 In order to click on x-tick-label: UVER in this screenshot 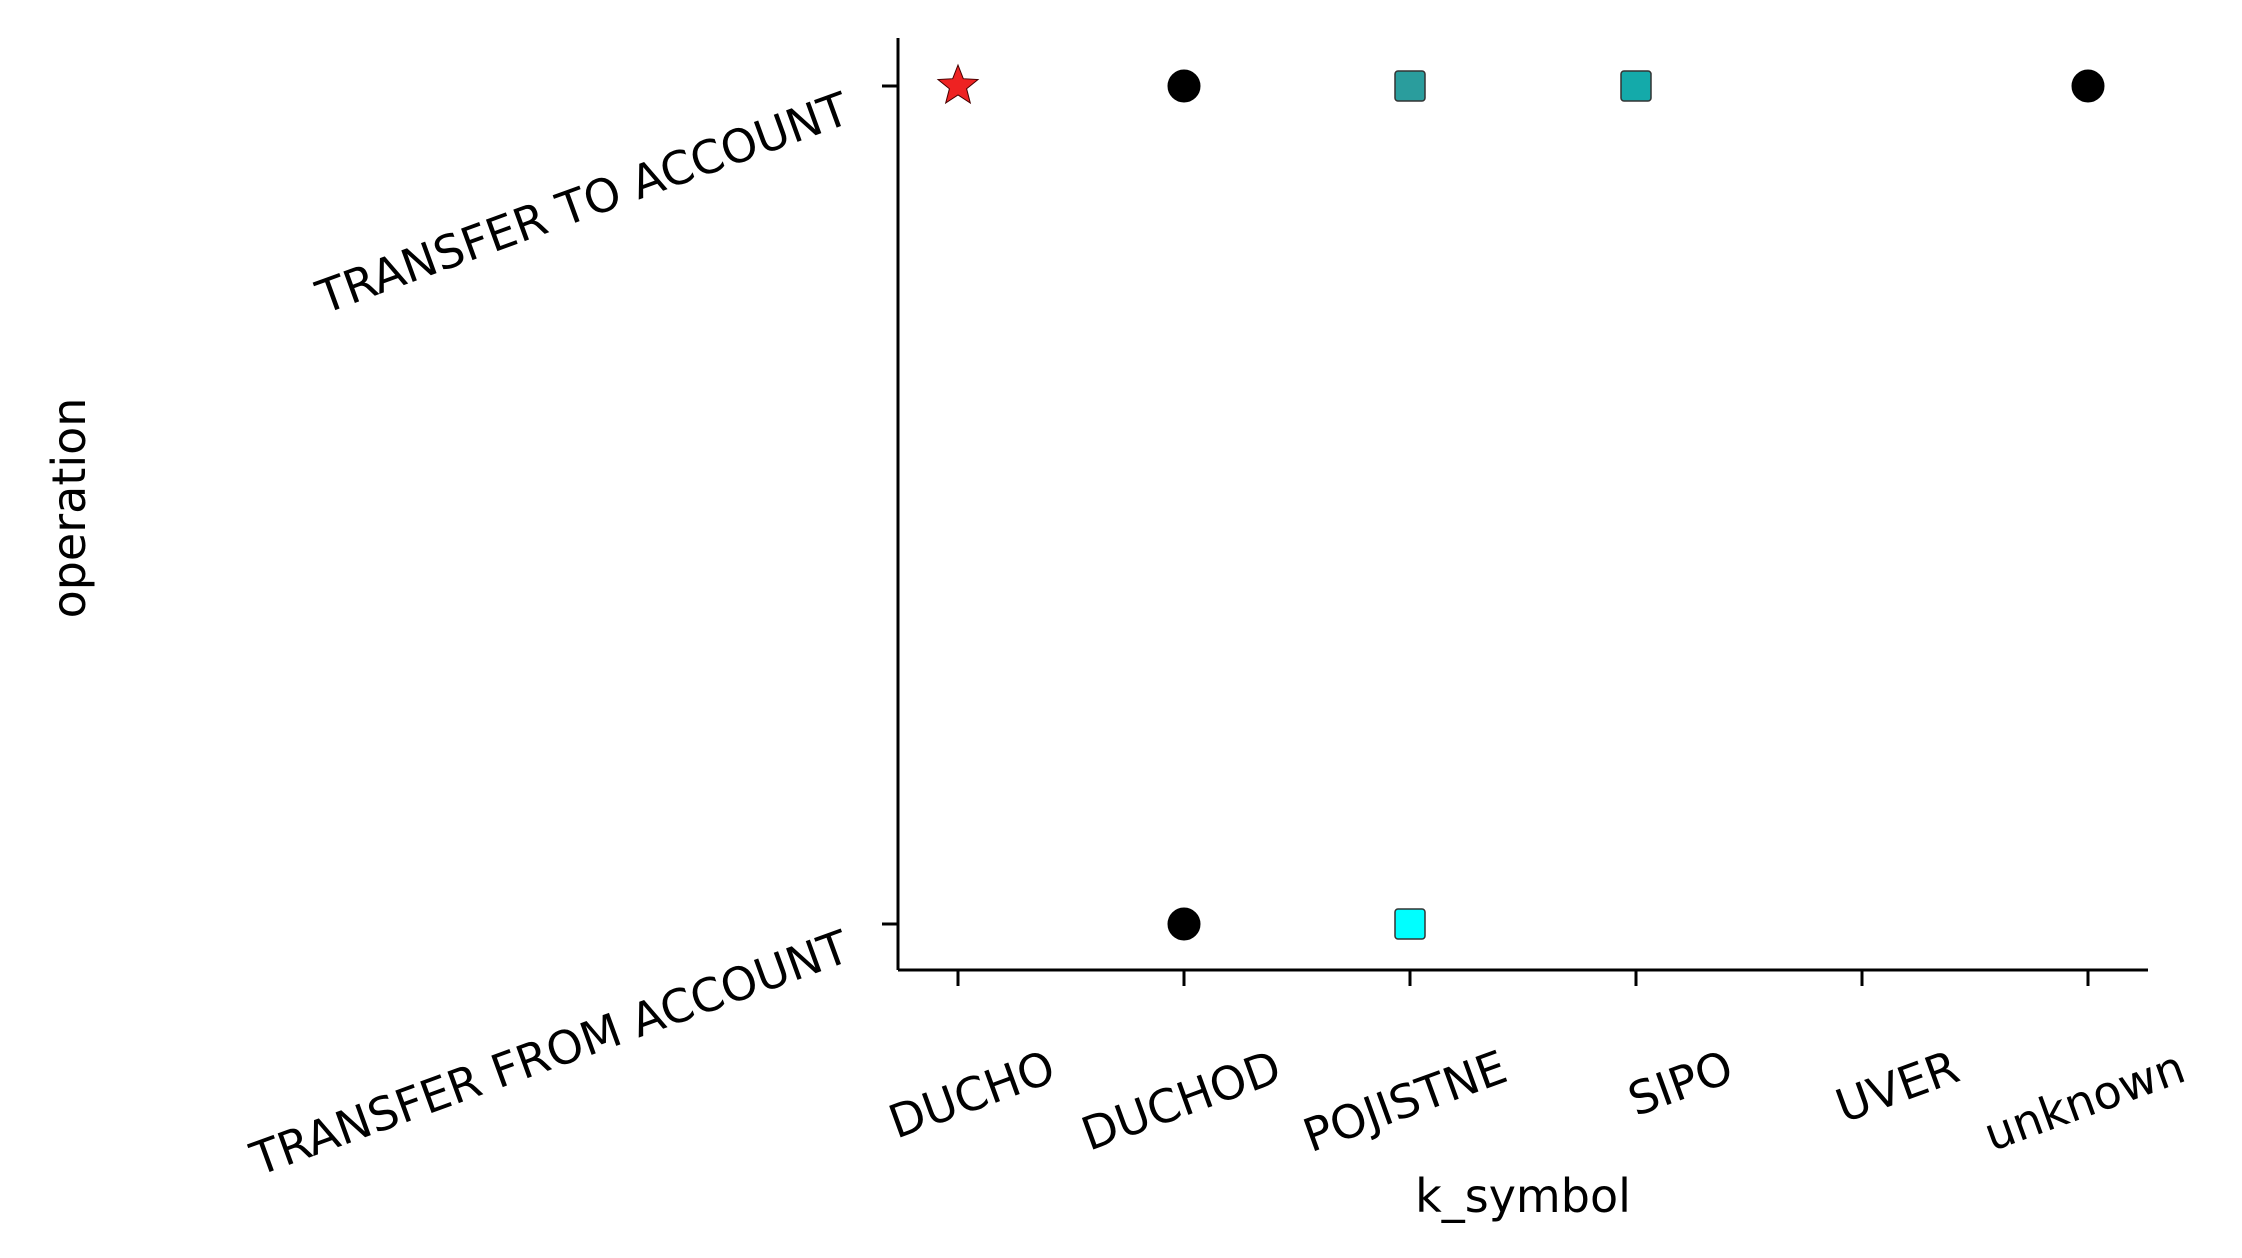, I will do `click(1897, 1087)`.